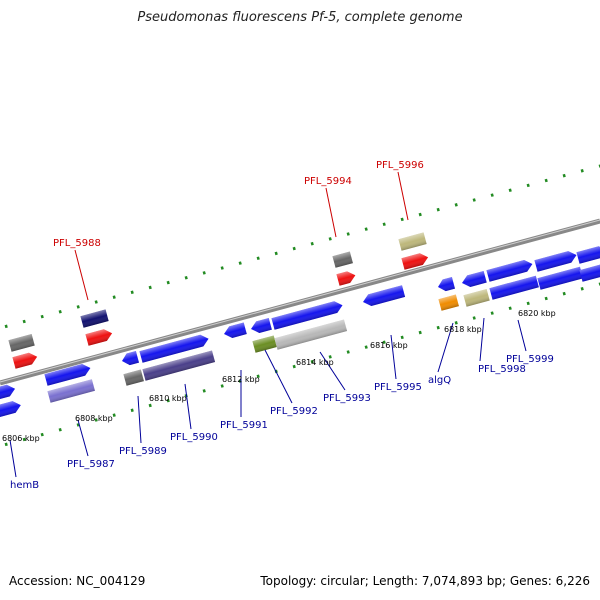 This screenshot has width=600, height=600. Describe the element at coordinates (347, 398) in the screenshot. I see `gene-label: PFL_5993` at that location.